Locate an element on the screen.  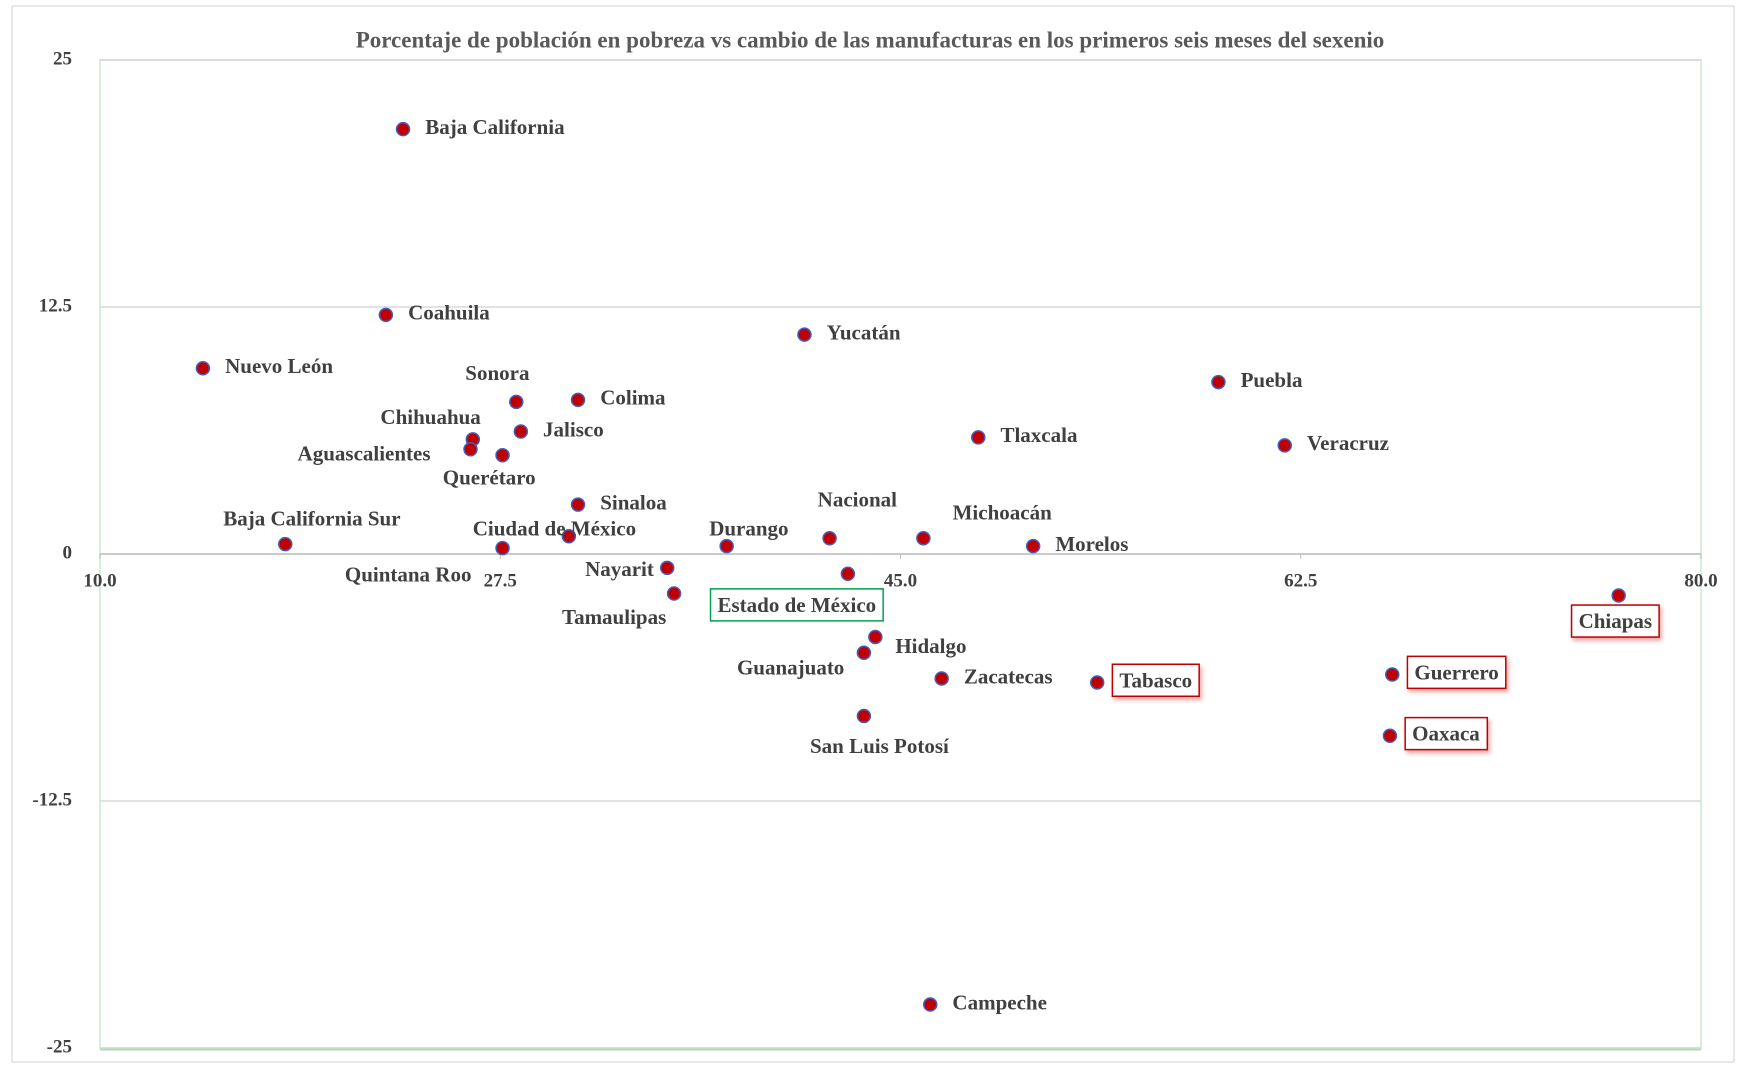
x-tick-label: 80.0 is located at coordinates (1700, 580).